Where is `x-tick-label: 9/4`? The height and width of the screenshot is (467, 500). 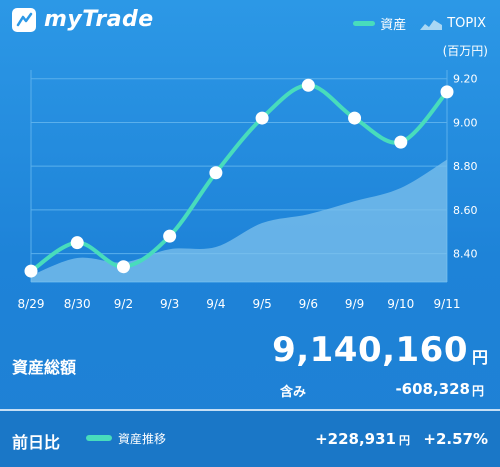 x-tick-label: 9/4 is located at coordinates (215, 304).